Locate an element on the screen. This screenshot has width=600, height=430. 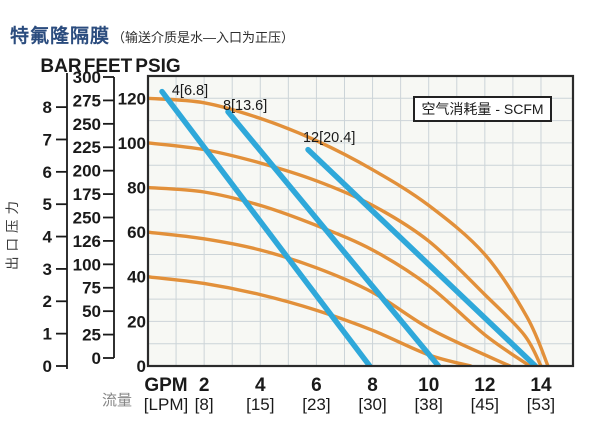
flow-caption: 流量 is located at coordinates (117, 400).